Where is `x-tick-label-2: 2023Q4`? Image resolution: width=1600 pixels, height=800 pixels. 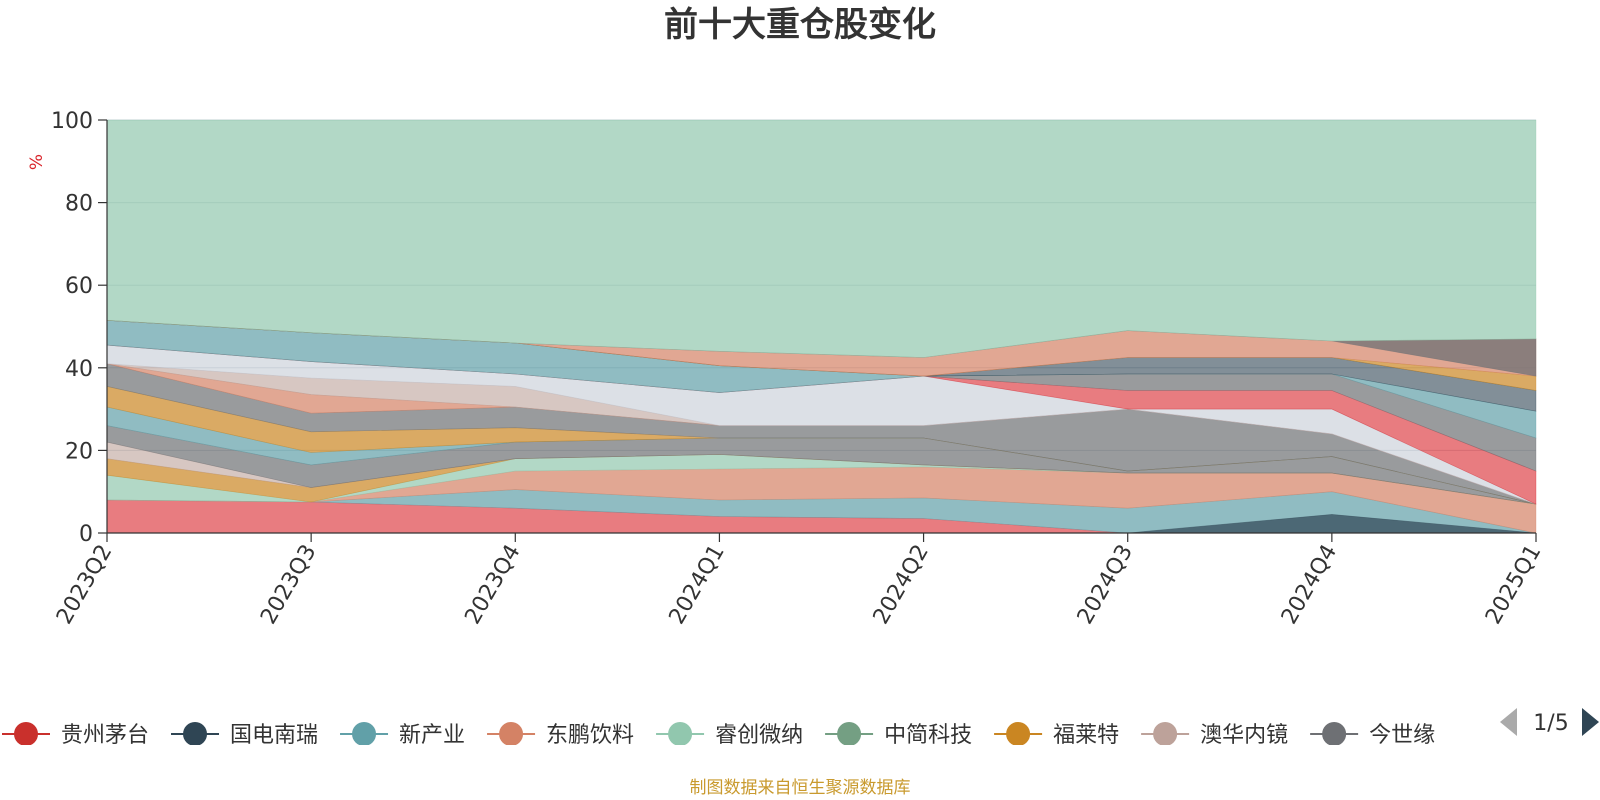
x-tick-label-2: 2023Q4 is located at coordinates (492, 585).